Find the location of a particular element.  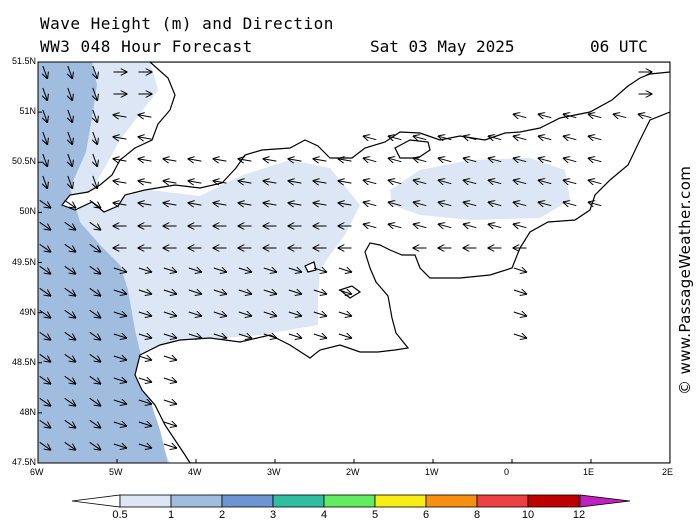

colorbar is located at coordinates (351, 501).